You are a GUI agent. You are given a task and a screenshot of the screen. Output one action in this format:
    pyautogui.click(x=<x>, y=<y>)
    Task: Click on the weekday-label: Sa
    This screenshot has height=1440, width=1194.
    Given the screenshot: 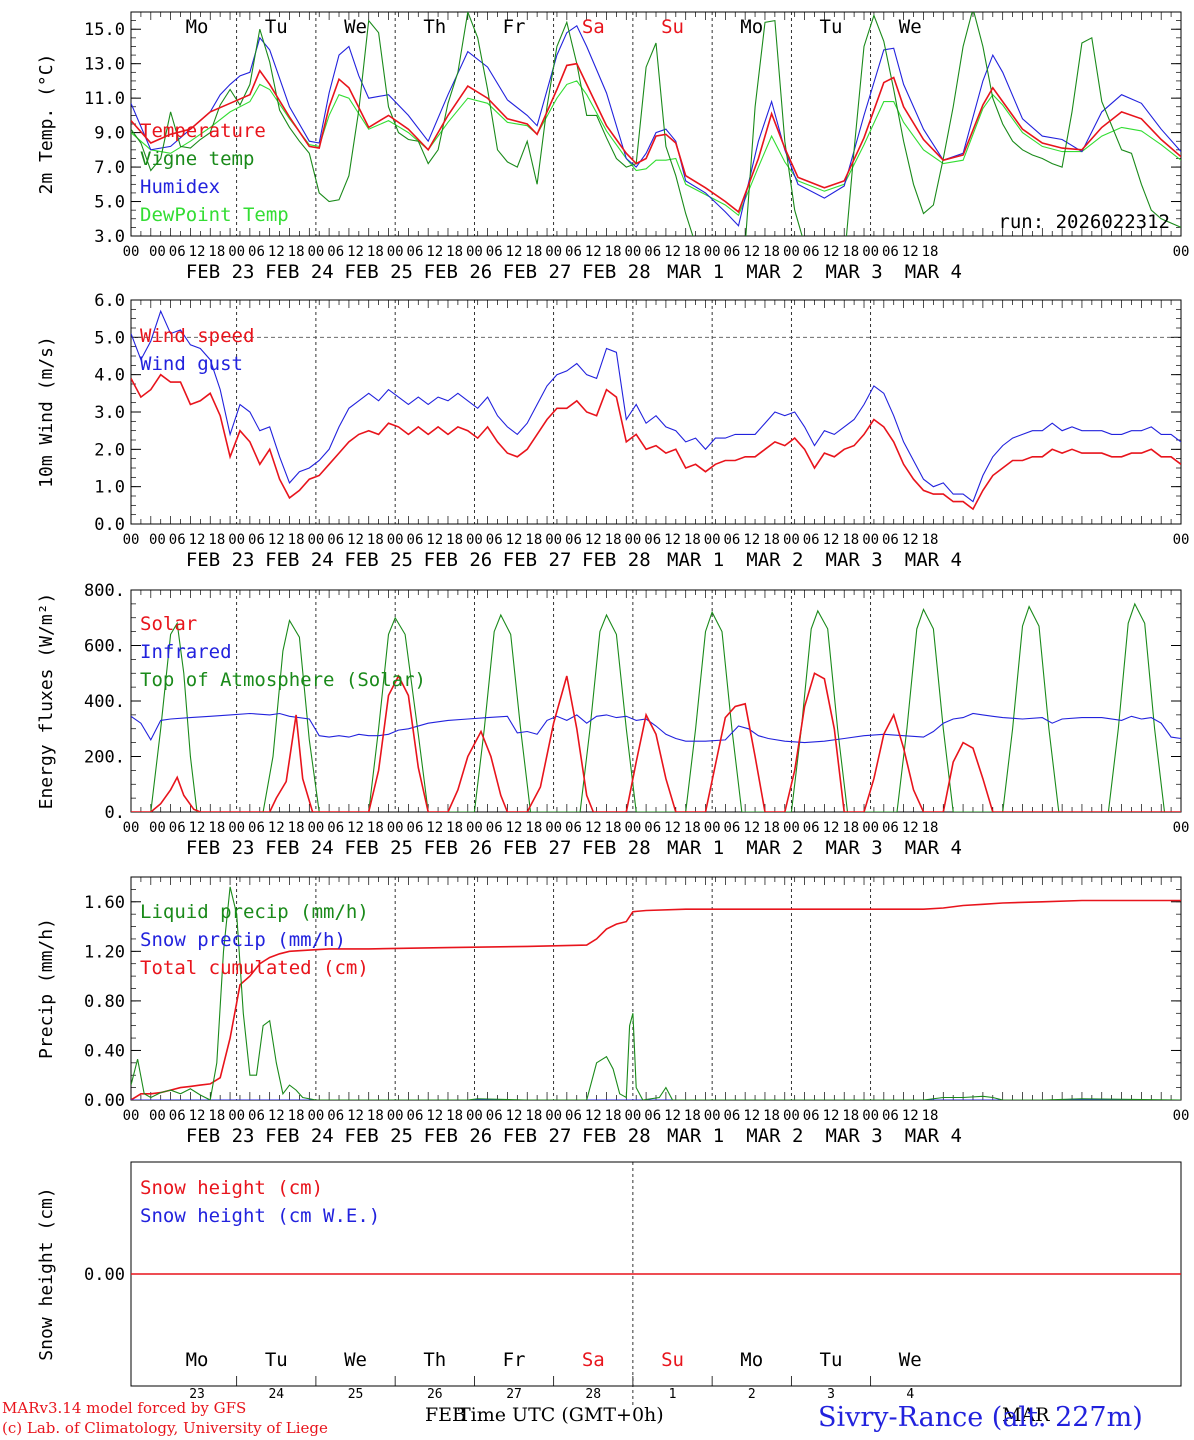 What is the action you would take?
    pyautogui.click(x=593, y=27)
    